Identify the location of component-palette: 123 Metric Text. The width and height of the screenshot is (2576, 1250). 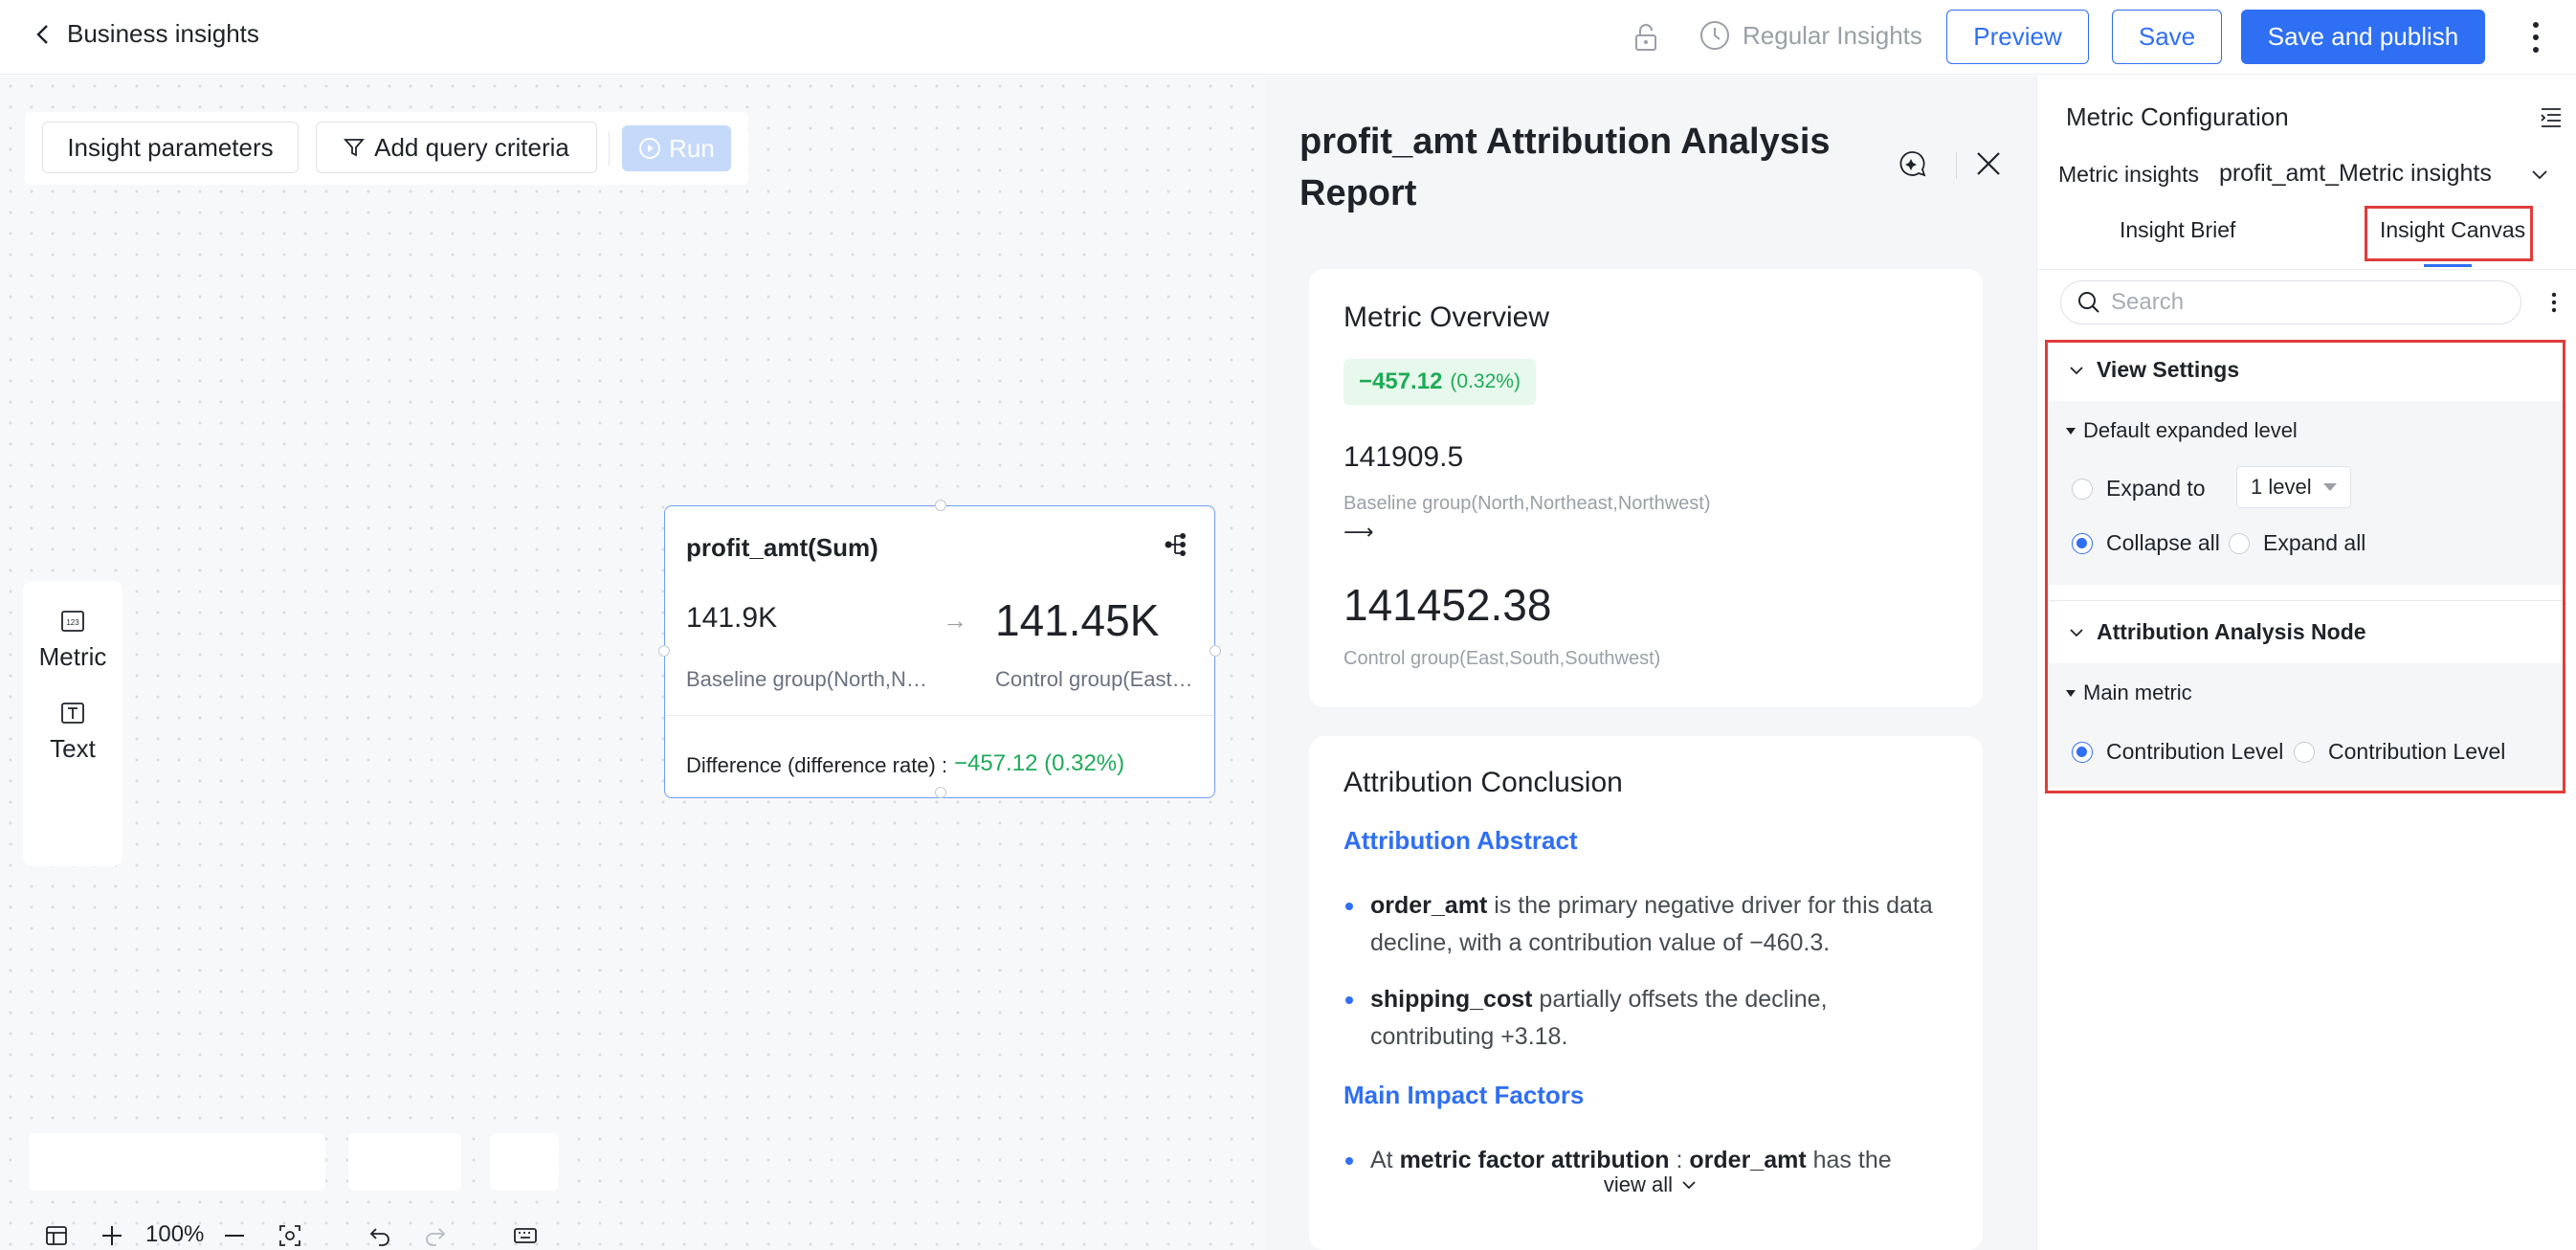
(72, 723).